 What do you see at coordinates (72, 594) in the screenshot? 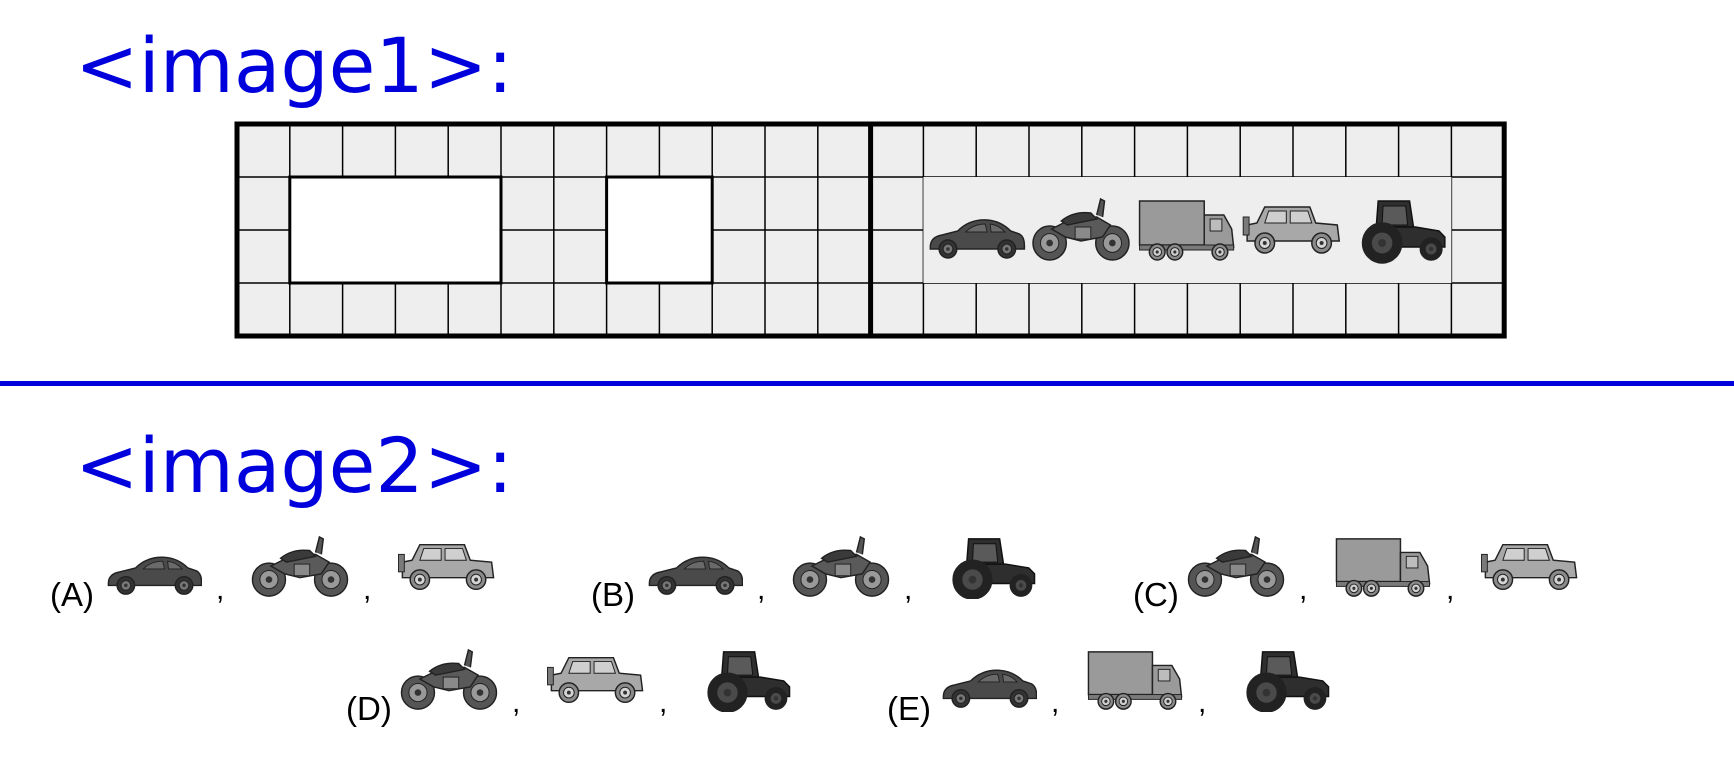
I see `option-a-label: (A)` at bounding box center [72, 594].